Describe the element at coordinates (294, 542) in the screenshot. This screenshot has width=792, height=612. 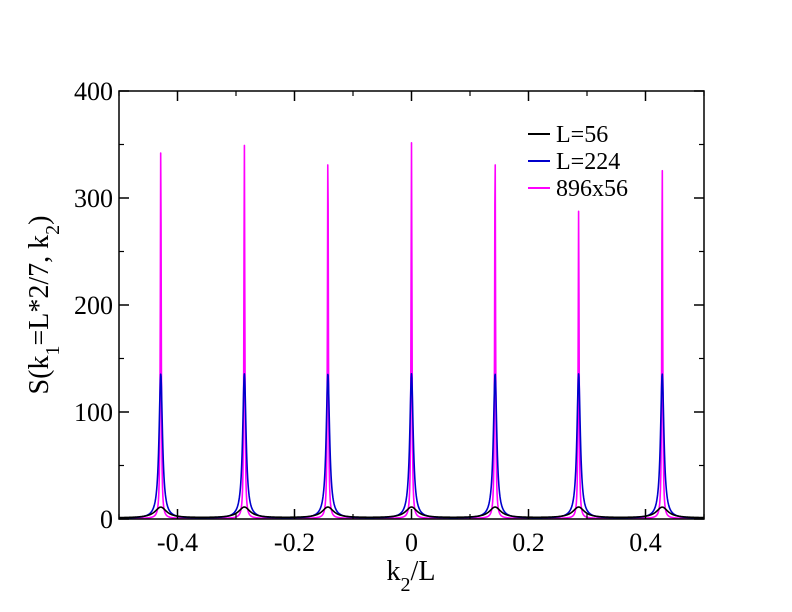
I see `x-tick-label: -0.2` at that location.